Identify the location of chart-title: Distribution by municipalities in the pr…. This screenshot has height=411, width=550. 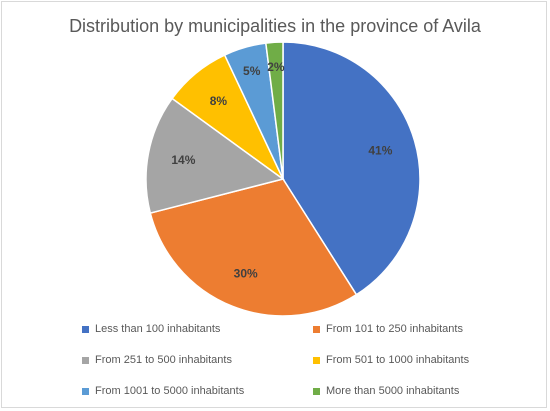
(275, 26).